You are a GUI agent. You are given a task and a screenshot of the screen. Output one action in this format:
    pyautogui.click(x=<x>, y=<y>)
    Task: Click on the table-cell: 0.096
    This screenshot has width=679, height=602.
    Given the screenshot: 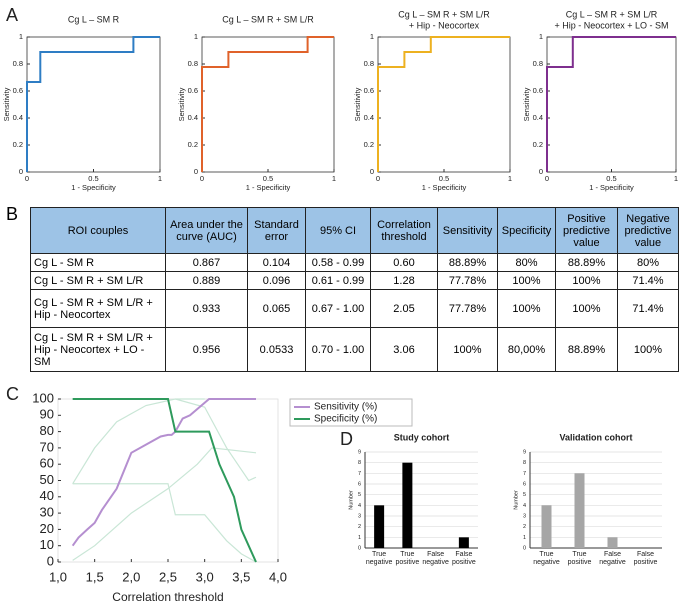 What is the action you would take?
    pyautogui.click(x=276, y=280)
    